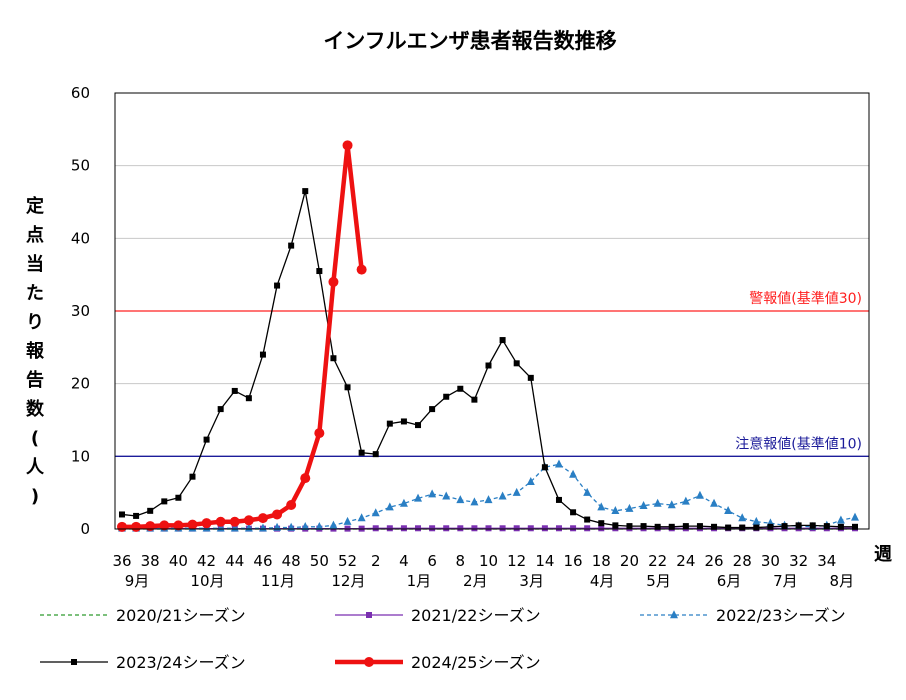 The width and height of the screenshot is (906, 700). What do you see at coordinates (348, 581) in the screenshot?
I see `month-label: 12月` at bounding box center [348, 581].